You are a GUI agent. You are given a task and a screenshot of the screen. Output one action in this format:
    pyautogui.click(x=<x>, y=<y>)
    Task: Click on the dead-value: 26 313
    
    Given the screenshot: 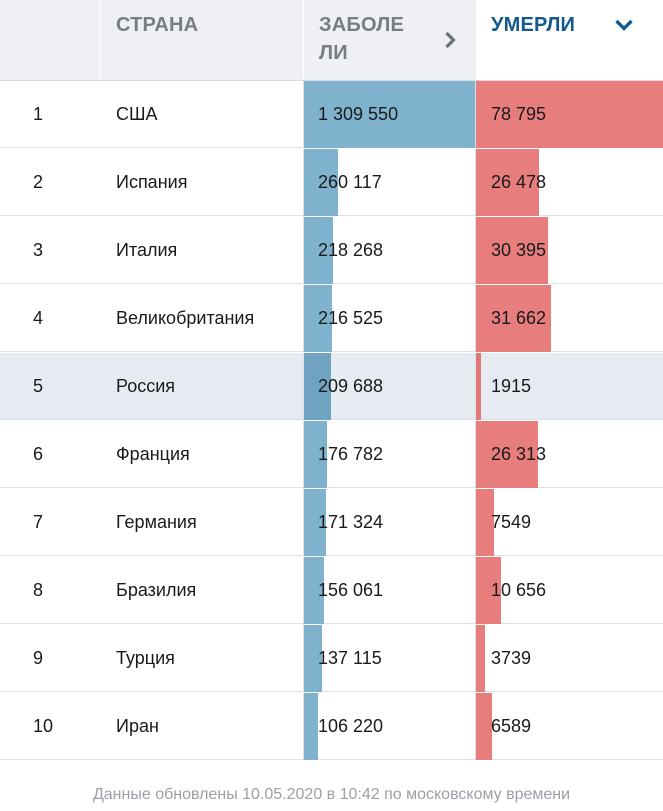 What is the action you would take?
    pyautogui.click(x=519, y=454)
    